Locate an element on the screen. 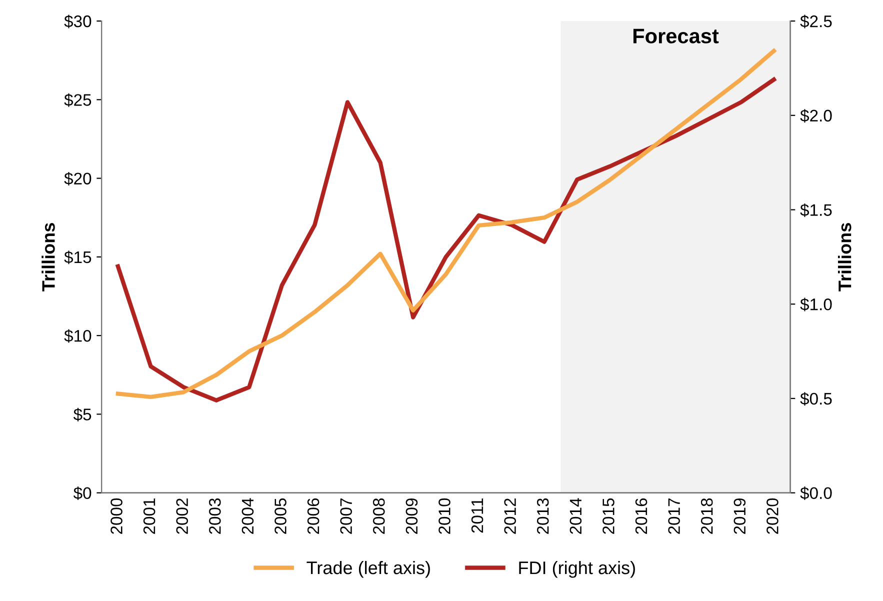  y-tick-label: $0 is located at coordinates (82, 493).